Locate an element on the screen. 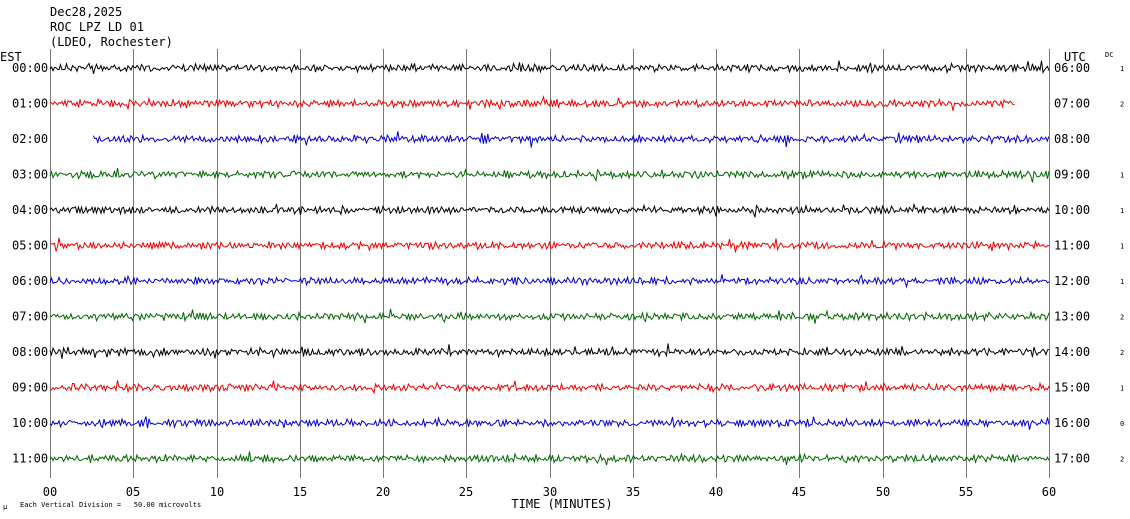 Image resolution: width=1130 pixels, height=519 pixels. x-tick-label: 05 is located at coordinates (133, 492).